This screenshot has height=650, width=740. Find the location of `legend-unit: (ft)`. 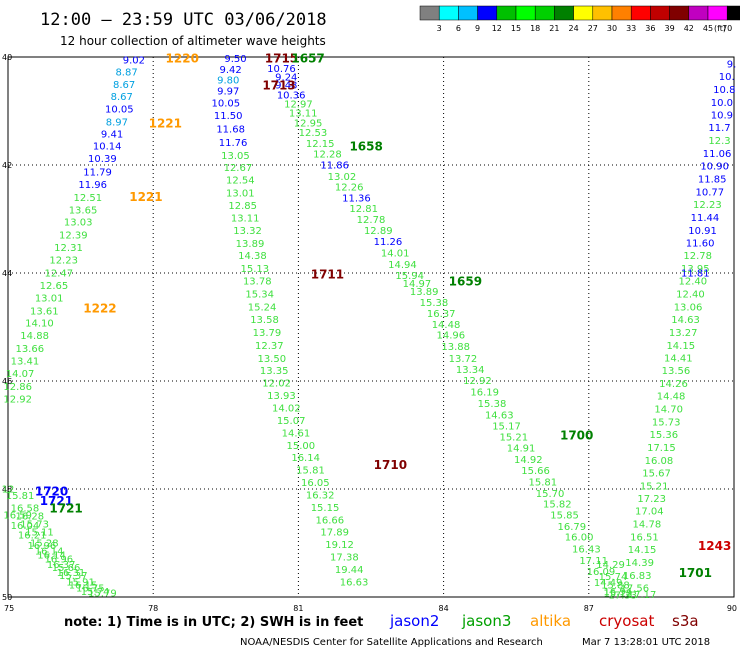

legend-unit: (ft) is located at coordinates (720, 28).